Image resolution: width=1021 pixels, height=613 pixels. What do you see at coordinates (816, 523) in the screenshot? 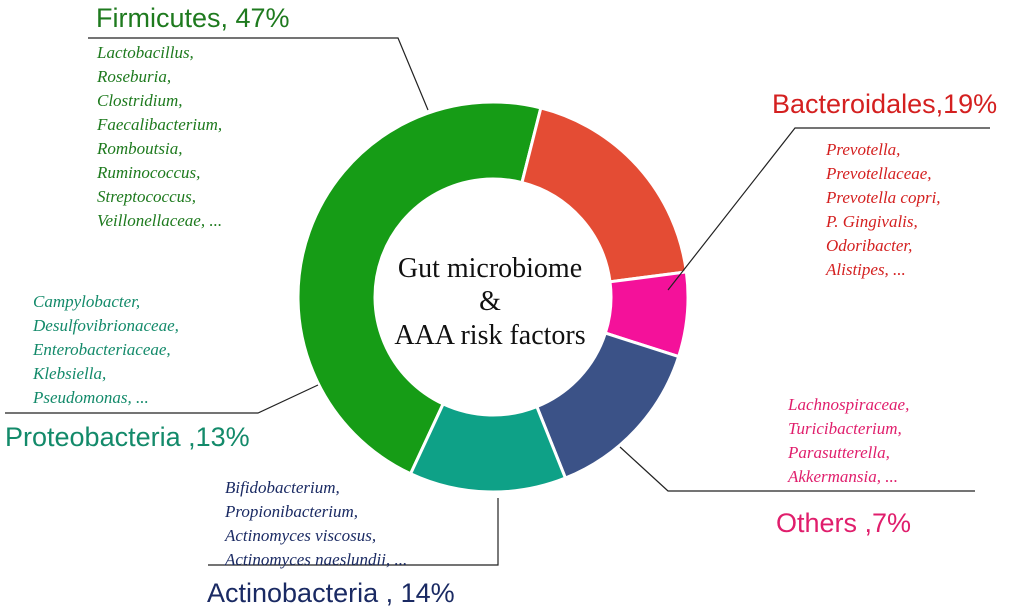
I see `label-name-others: Others` at bounding box center [816, 523].